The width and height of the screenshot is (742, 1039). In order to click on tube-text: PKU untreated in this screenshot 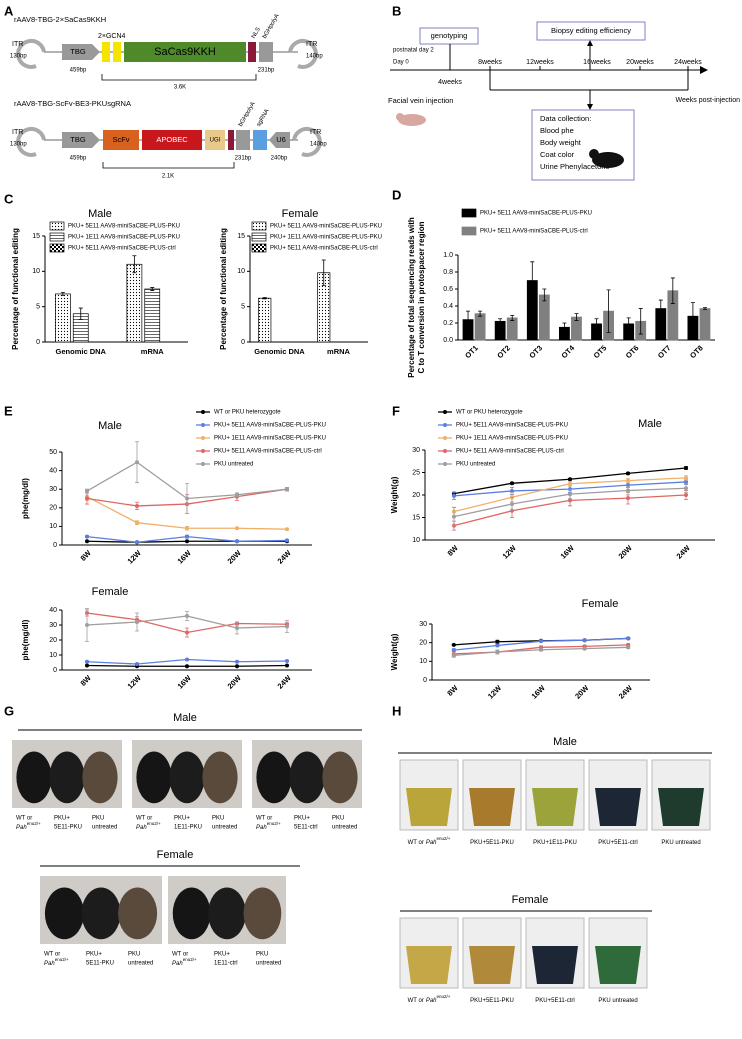, I will do `click(680, 843)`.